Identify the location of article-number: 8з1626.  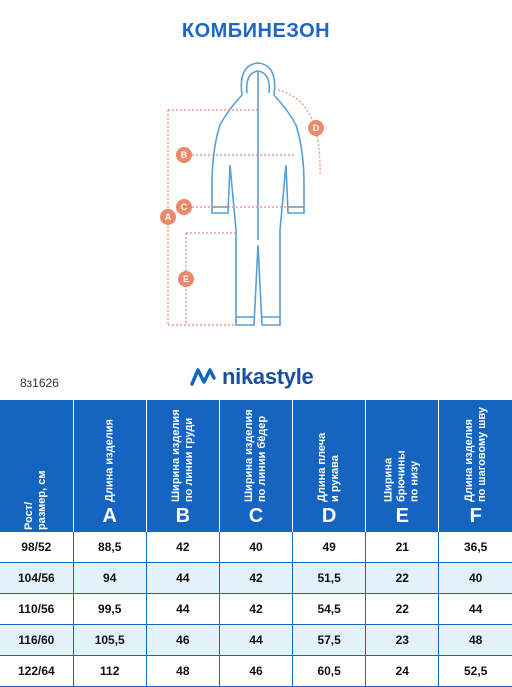
(39, 383).